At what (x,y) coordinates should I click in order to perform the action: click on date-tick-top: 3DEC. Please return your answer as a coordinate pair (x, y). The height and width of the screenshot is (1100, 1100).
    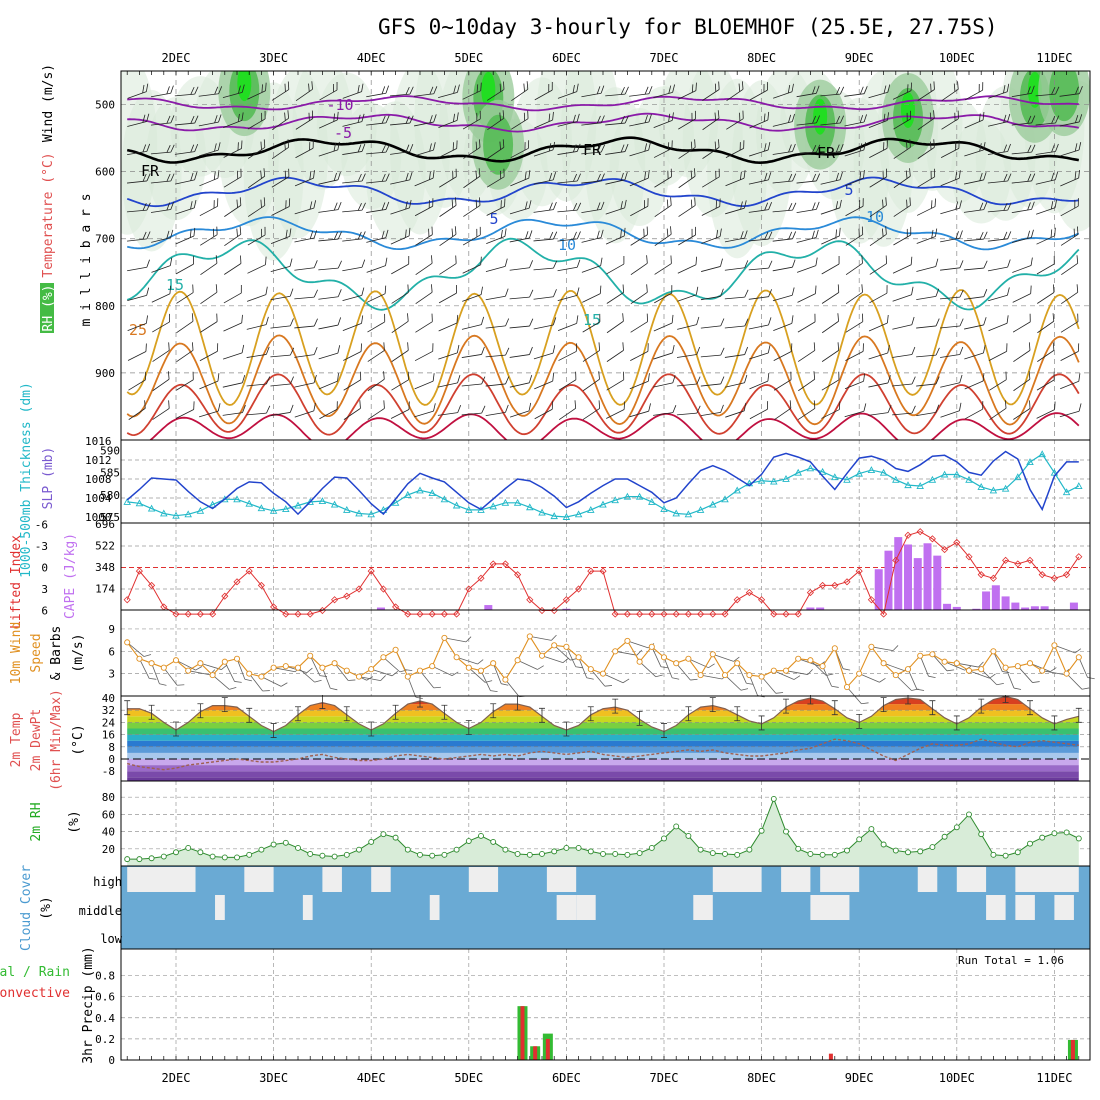
    Looking at the image, I should click on (273, 58).